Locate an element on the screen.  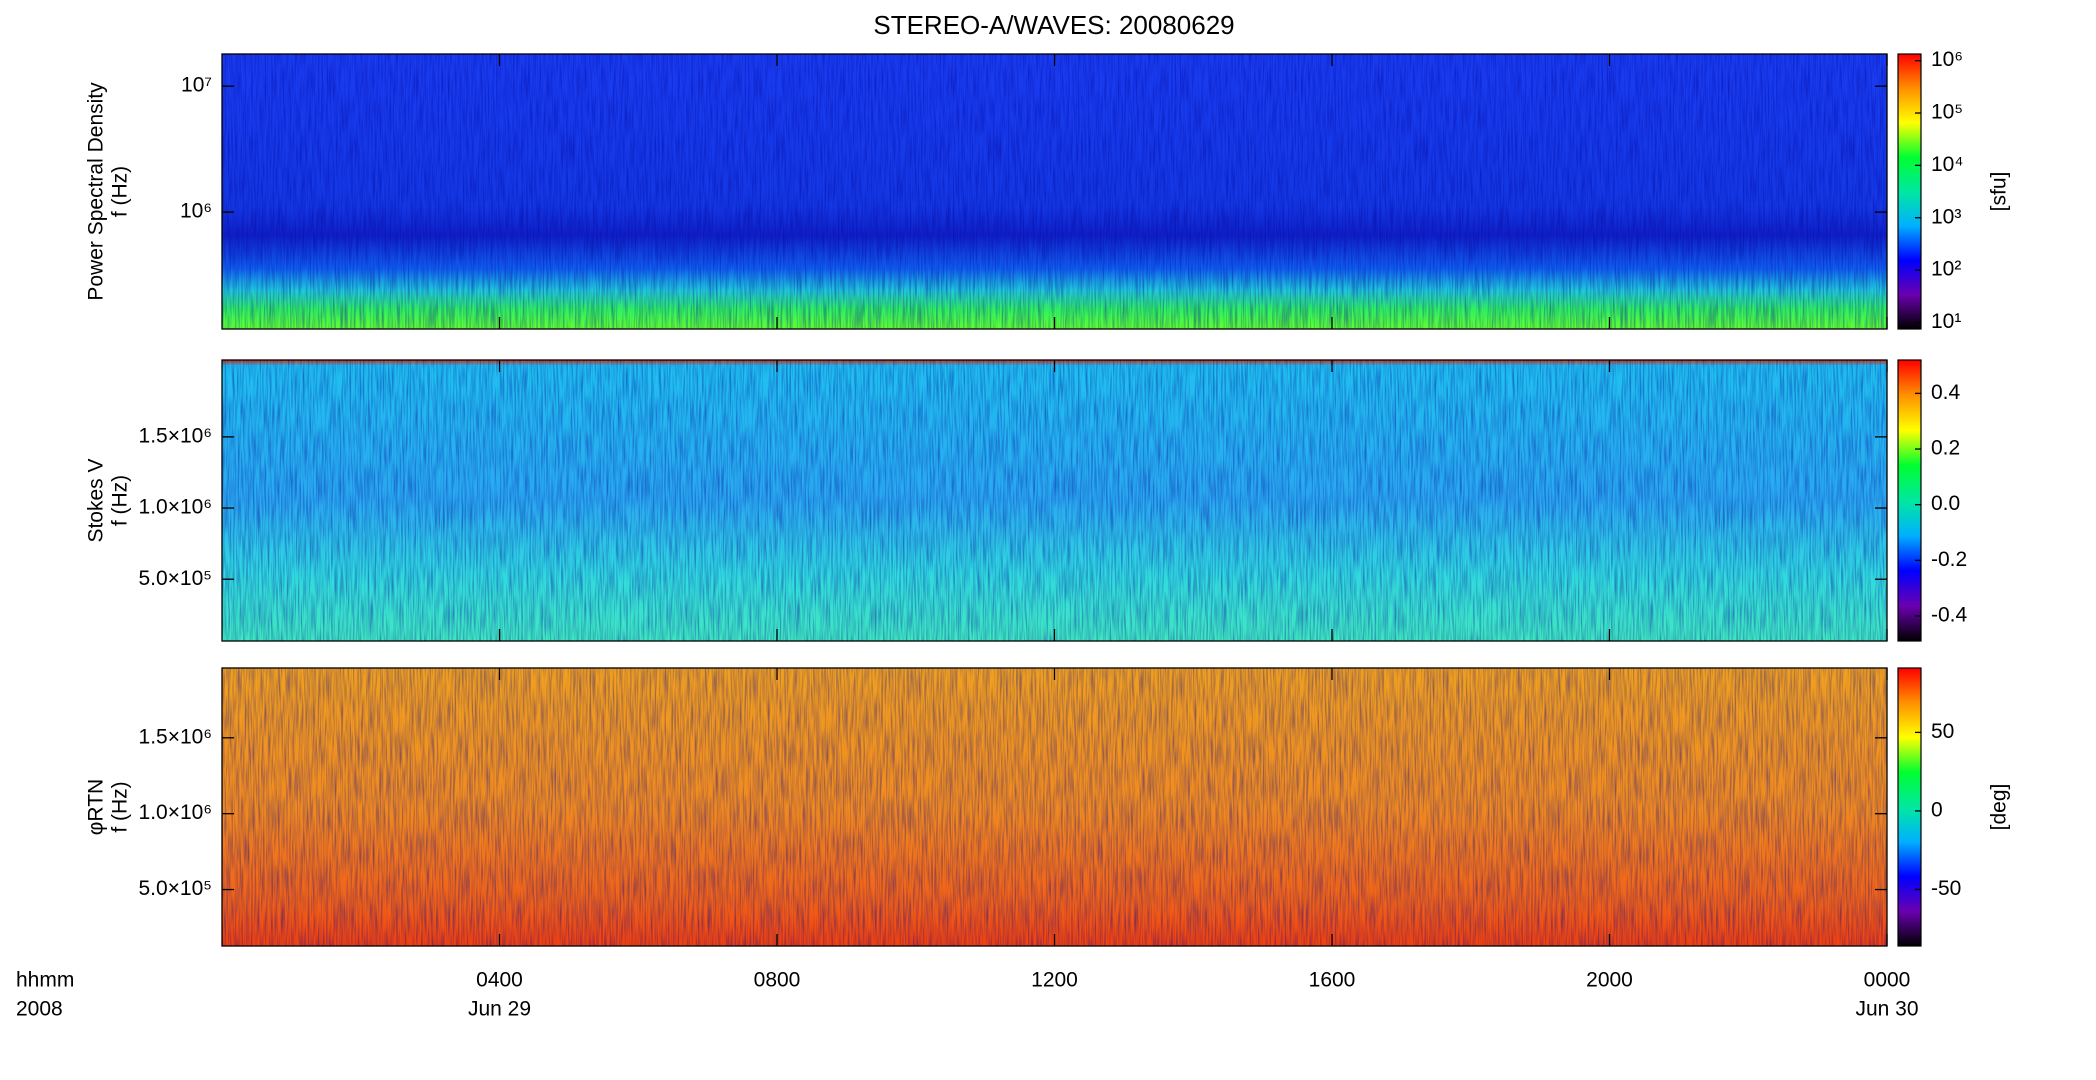
colorbar-tick-label: 0.2 is located at coordinates (1945, 448).